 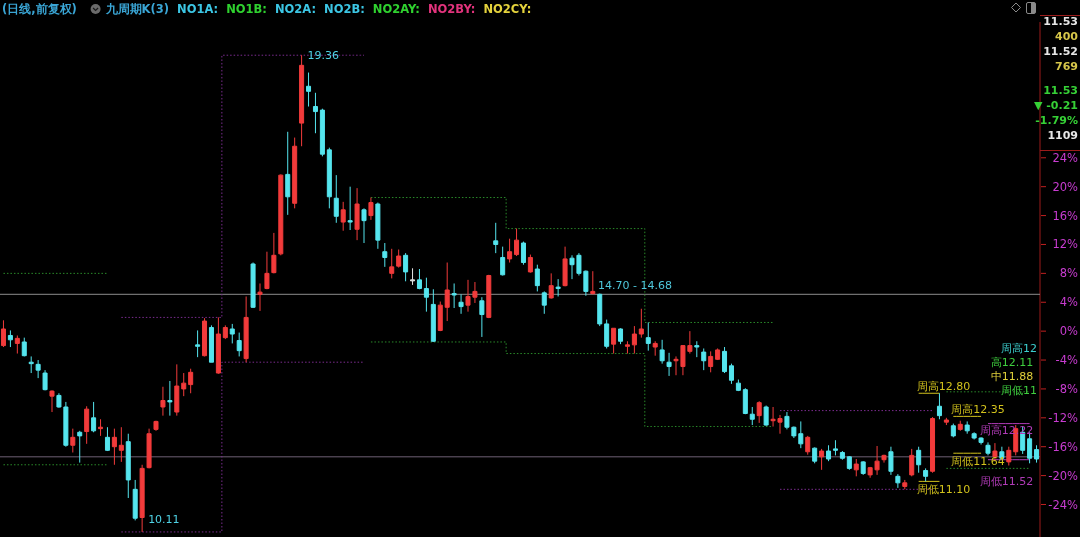 I want to click on annotation: 高12.11, so click(x=1012, y=362).